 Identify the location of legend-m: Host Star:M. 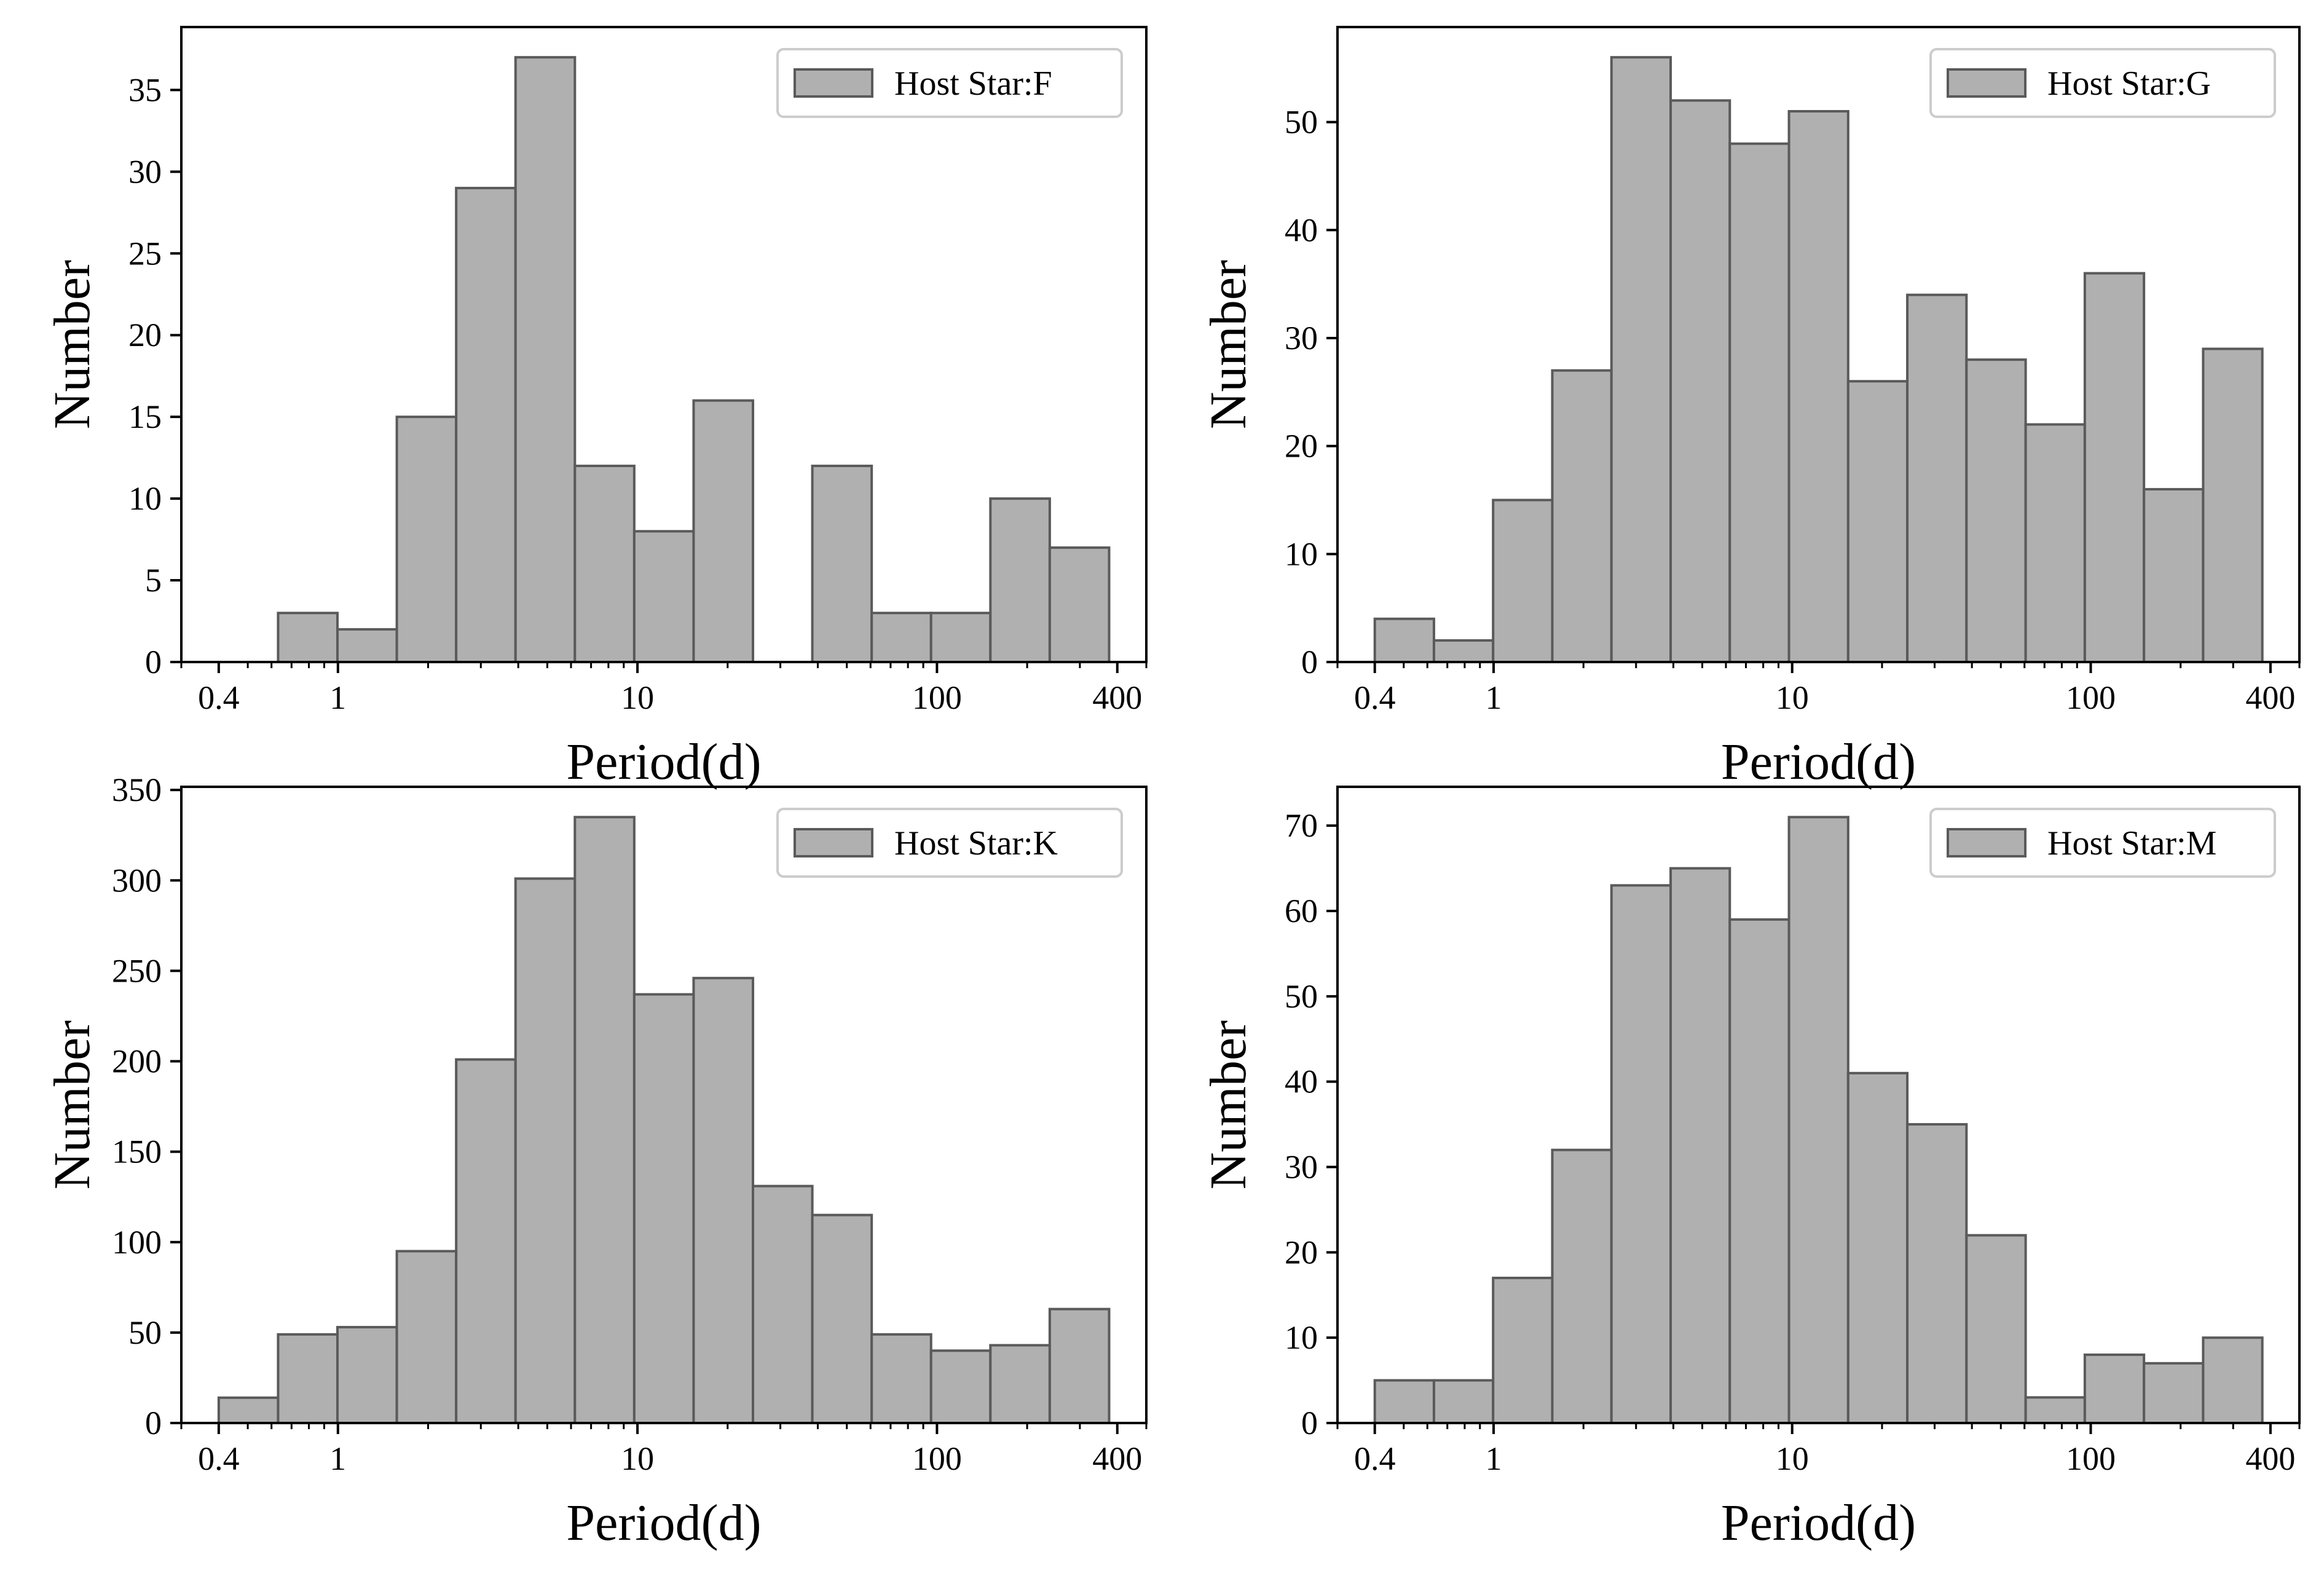
(2102, 843).